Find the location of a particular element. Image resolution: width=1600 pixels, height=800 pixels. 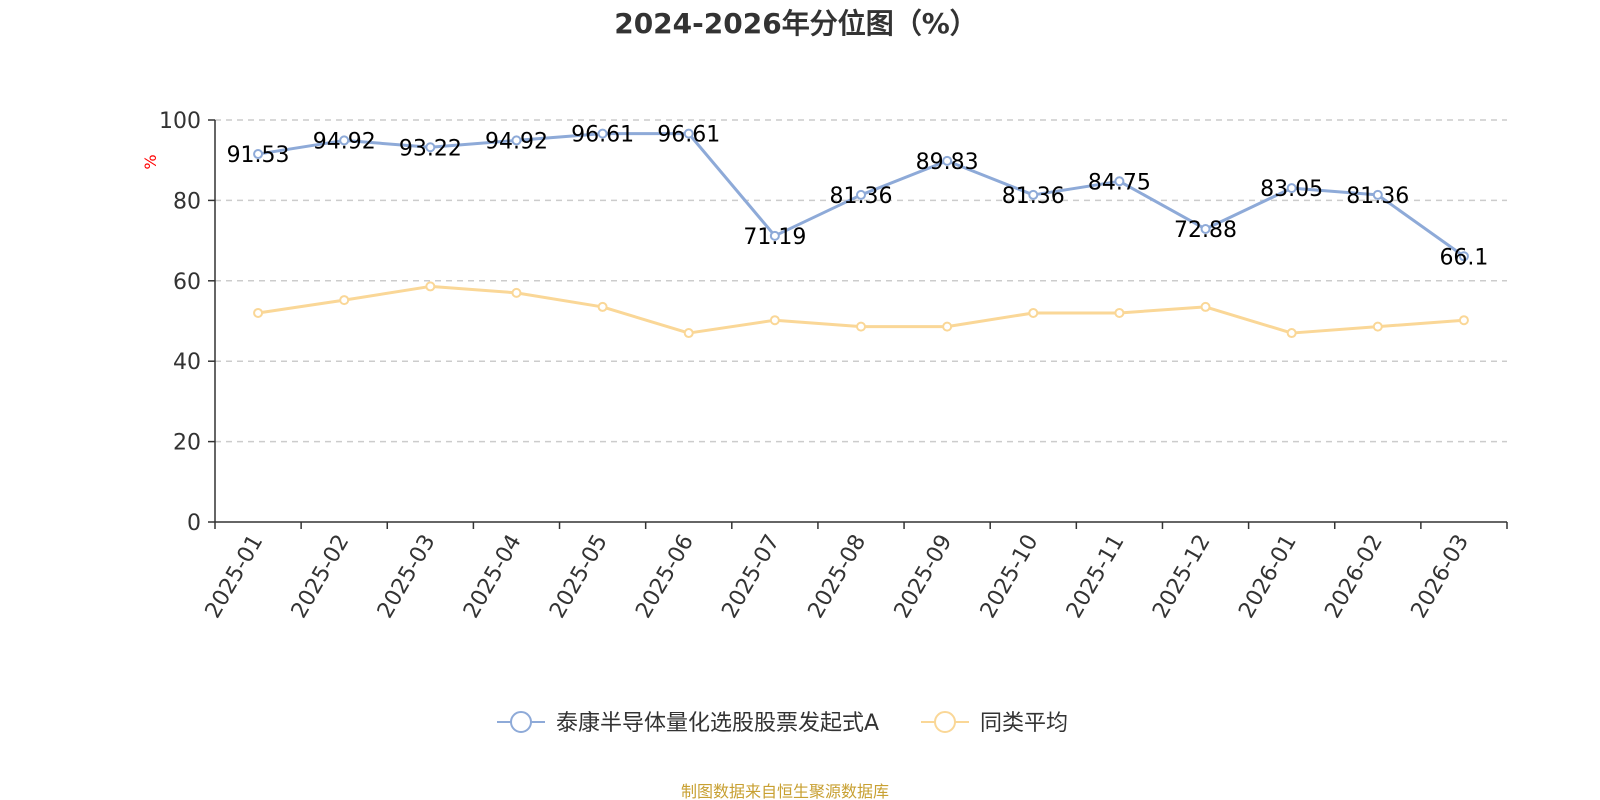

legend-item-0: 泰康半导体量化选股股票发起式A is located at coordinates (688, 723).